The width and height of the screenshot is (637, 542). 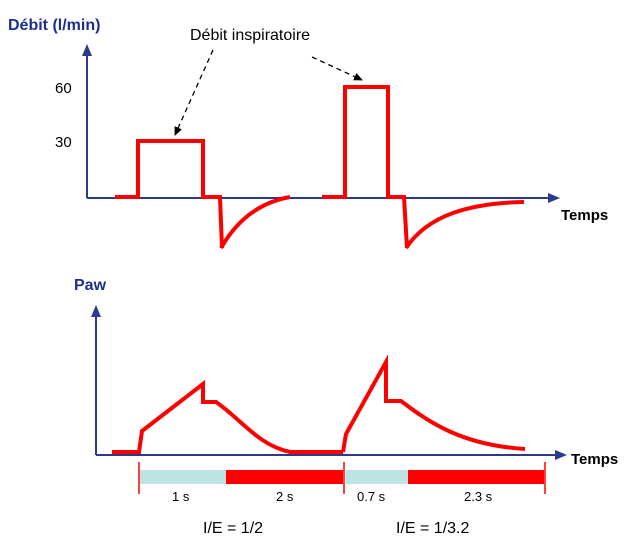 I want to click on cycle1-insp-duration: 1 s, so click(x=181, y=496).